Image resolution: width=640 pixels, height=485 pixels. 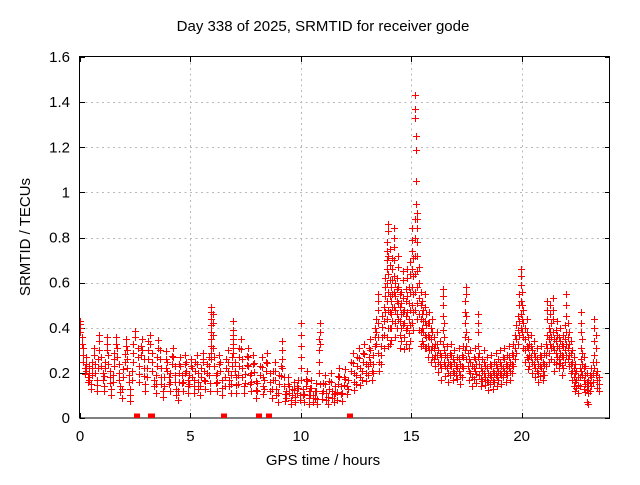 I want to click on y-tick-label: 1.6, so click(x=59, y=57).